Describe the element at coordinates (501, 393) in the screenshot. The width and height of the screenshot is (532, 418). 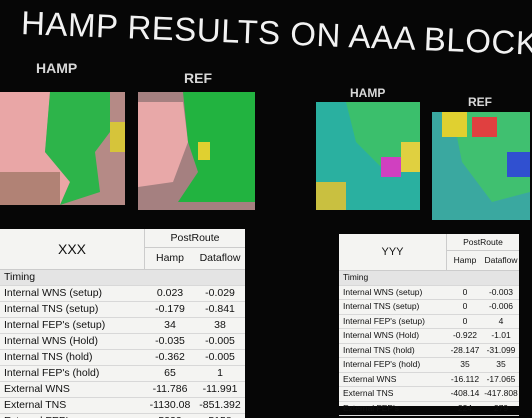
I see `cell-value: -417.808` at that location.